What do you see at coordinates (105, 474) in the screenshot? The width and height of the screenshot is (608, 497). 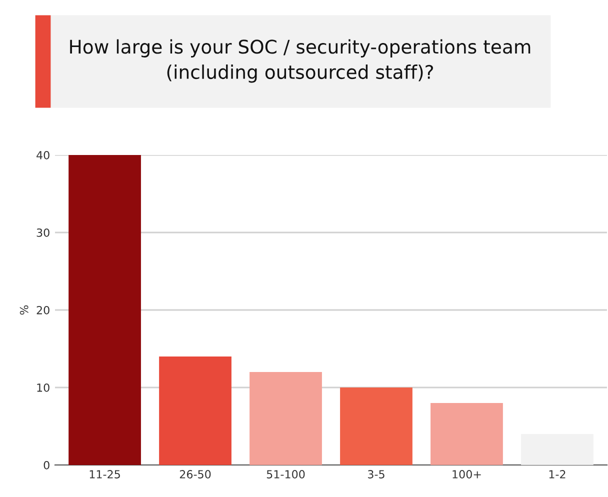 I see `x-tick-label: 11-25` at bounding box center [105, 474].